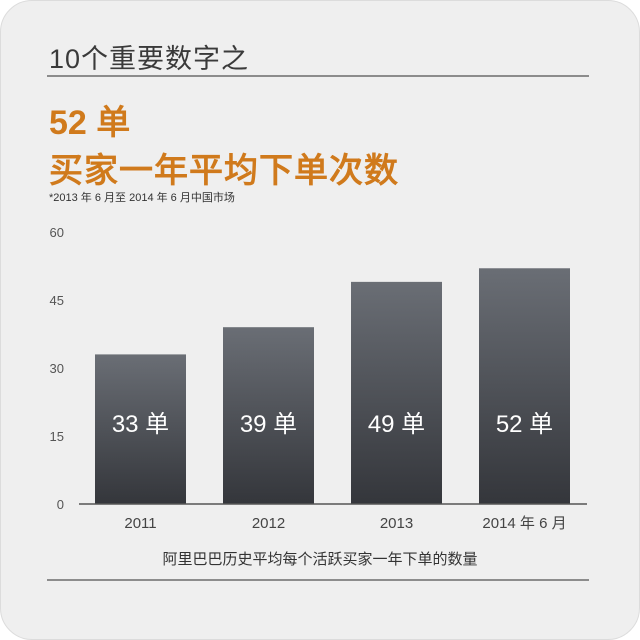 The image size is (640, 640). Describe the element at coordinates (224, 171) in the screenshot. I see `headline-subtitle: 买家一年平均下单次数` at that location.